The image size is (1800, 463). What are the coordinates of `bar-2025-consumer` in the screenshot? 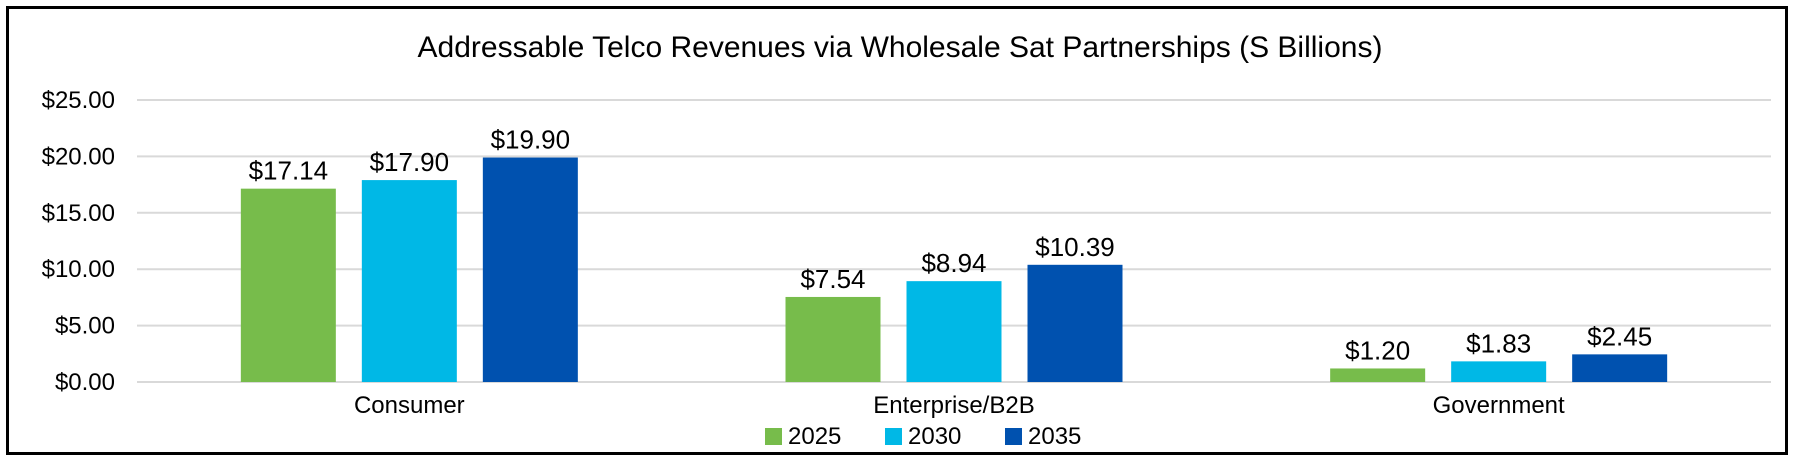 It's located at (288, 285).